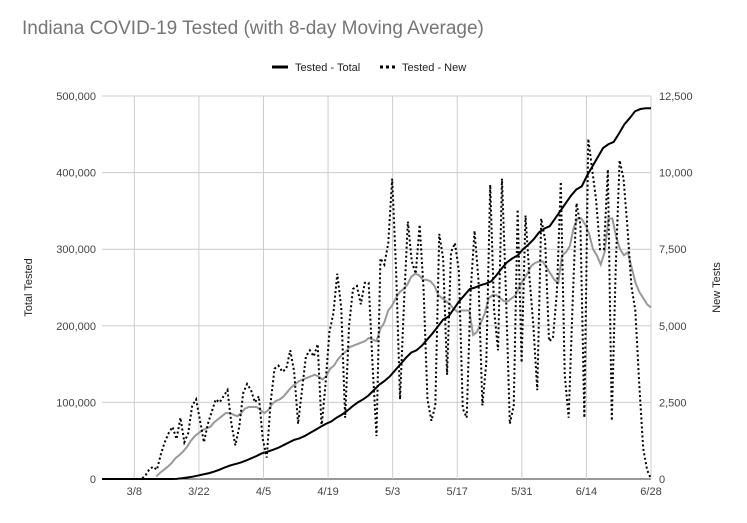  What do you see at coordinates (29, 287) in the screenshot?
I see `y-left-axis-title: Total Tested` at bounding box center [29, 287].